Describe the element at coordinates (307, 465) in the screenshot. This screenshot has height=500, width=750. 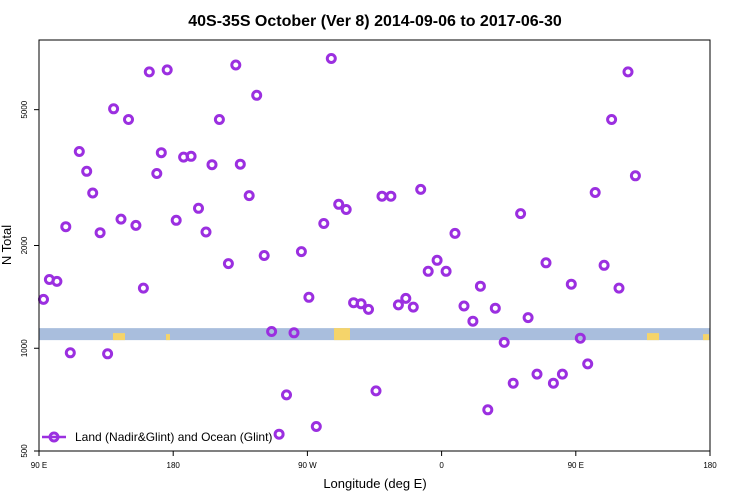
I see `x-tick-label: 90 W` at that location.